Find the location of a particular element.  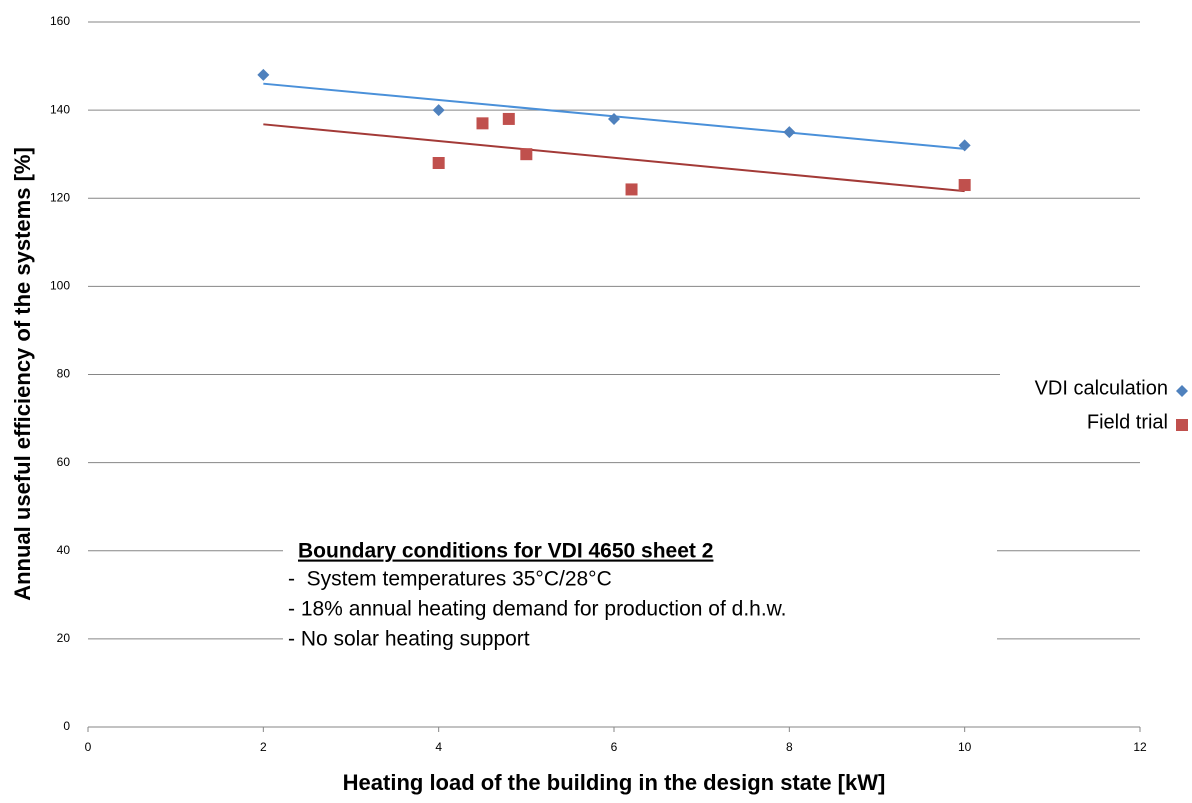

y-tick-label: 60 is located at coordinates (64, 462).